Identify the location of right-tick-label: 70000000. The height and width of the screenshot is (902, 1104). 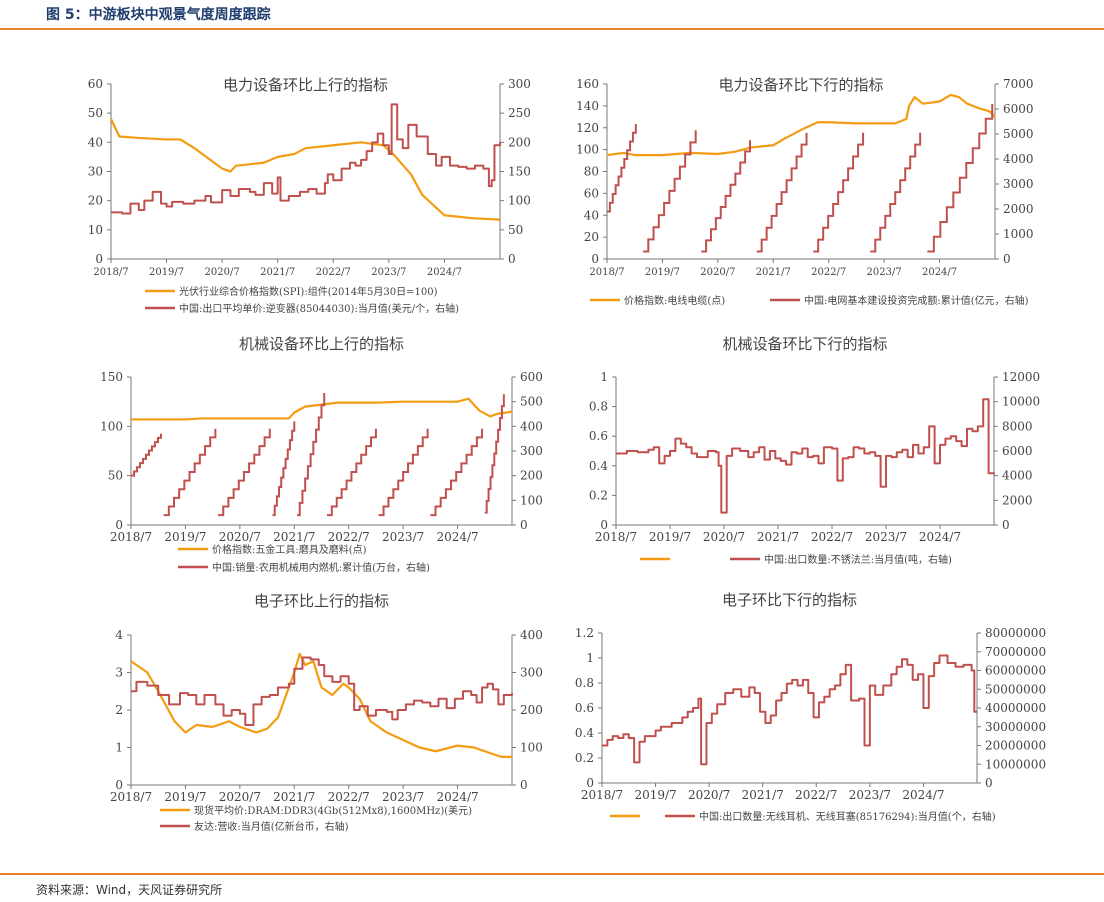
(1015, 652).